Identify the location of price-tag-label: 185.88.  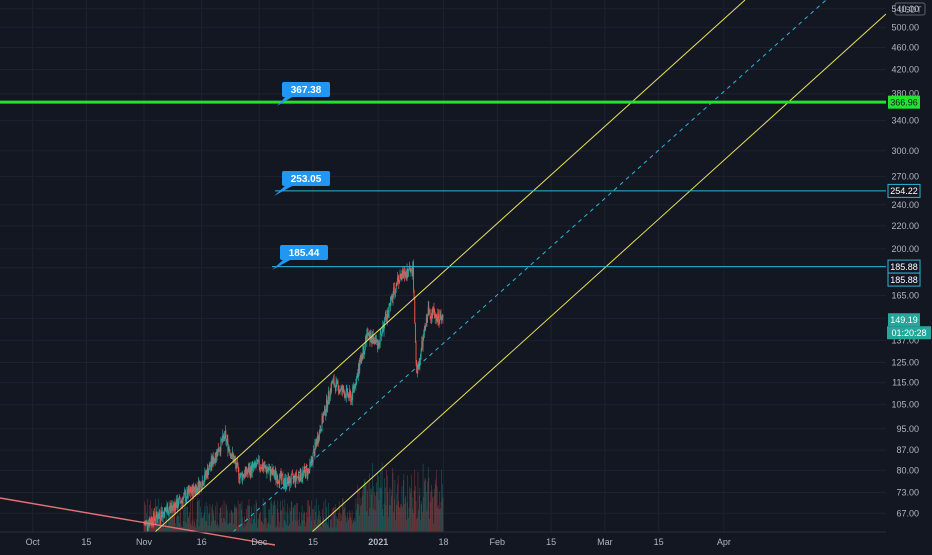
(904, 280).